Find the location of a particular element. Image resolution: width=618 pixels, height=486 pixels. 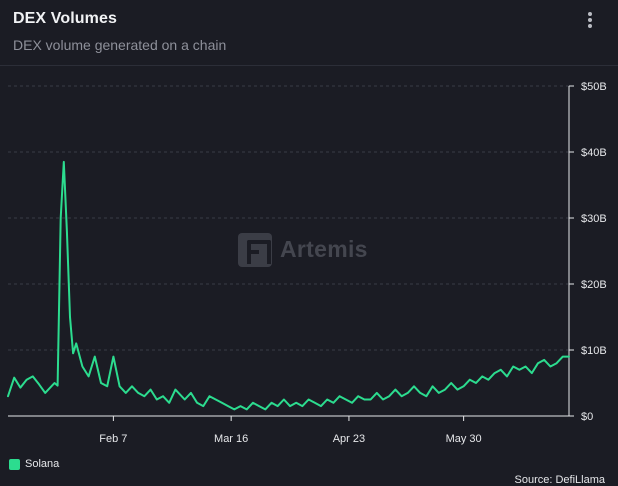

x-tick-label: May 30 is located at coordinates (464, 439).